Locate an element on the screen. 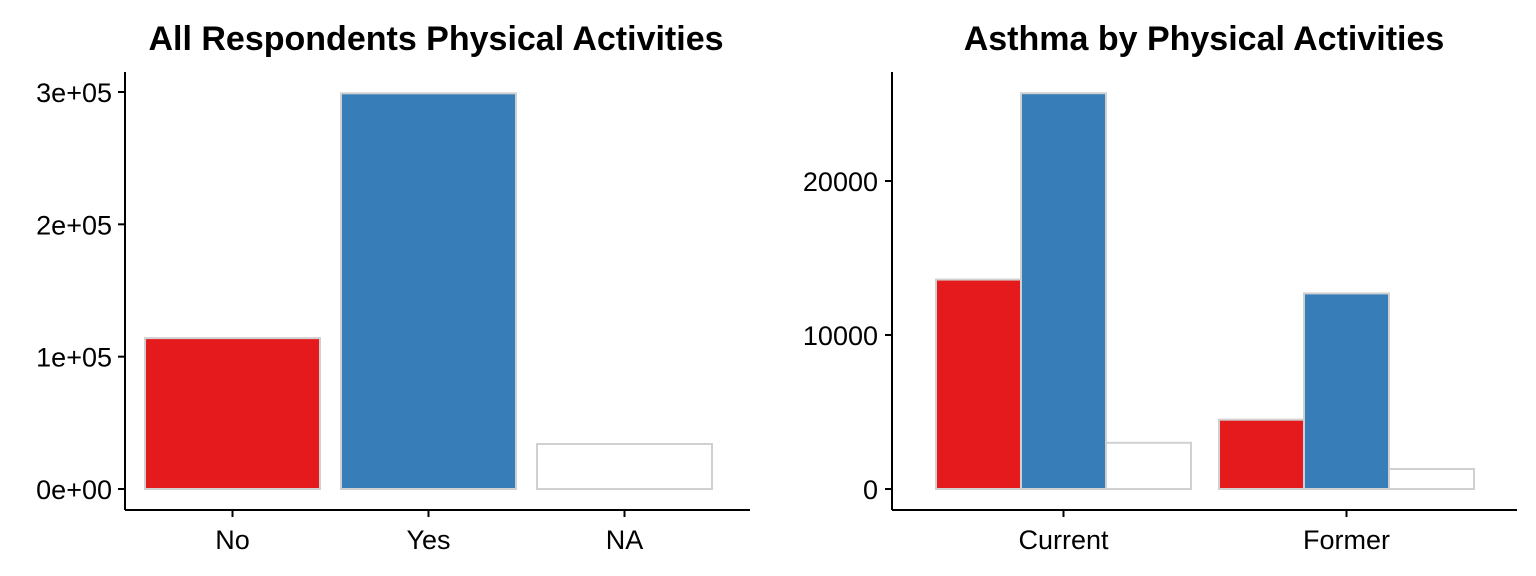  x-tick-label: NA is located at coordinates (625, 540).